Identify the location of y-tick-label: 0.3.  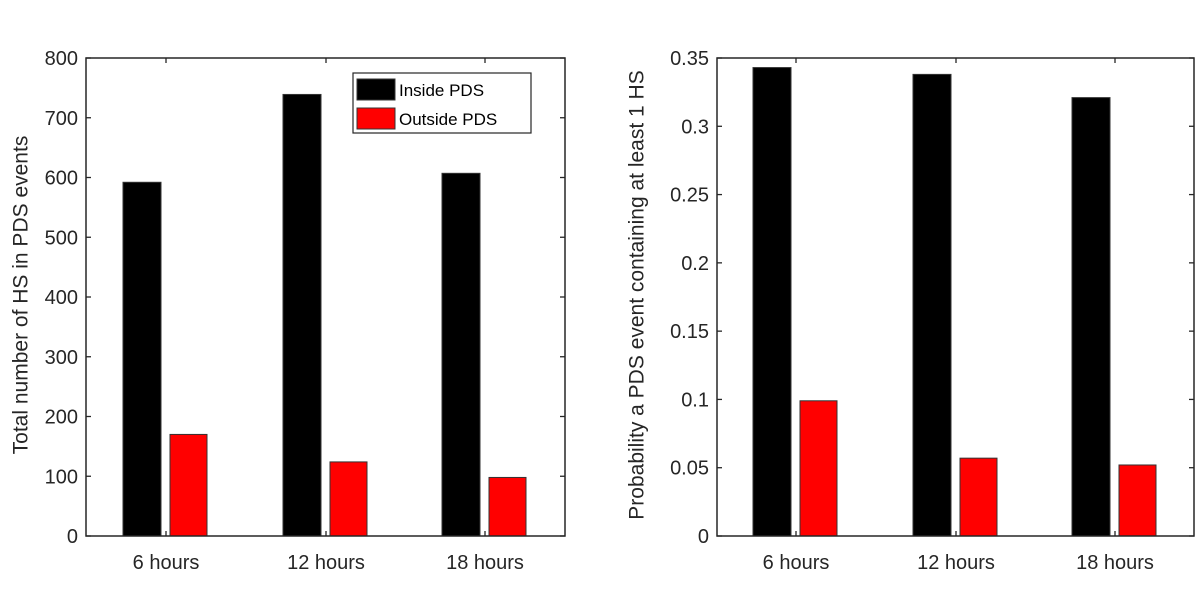
(695, 127).